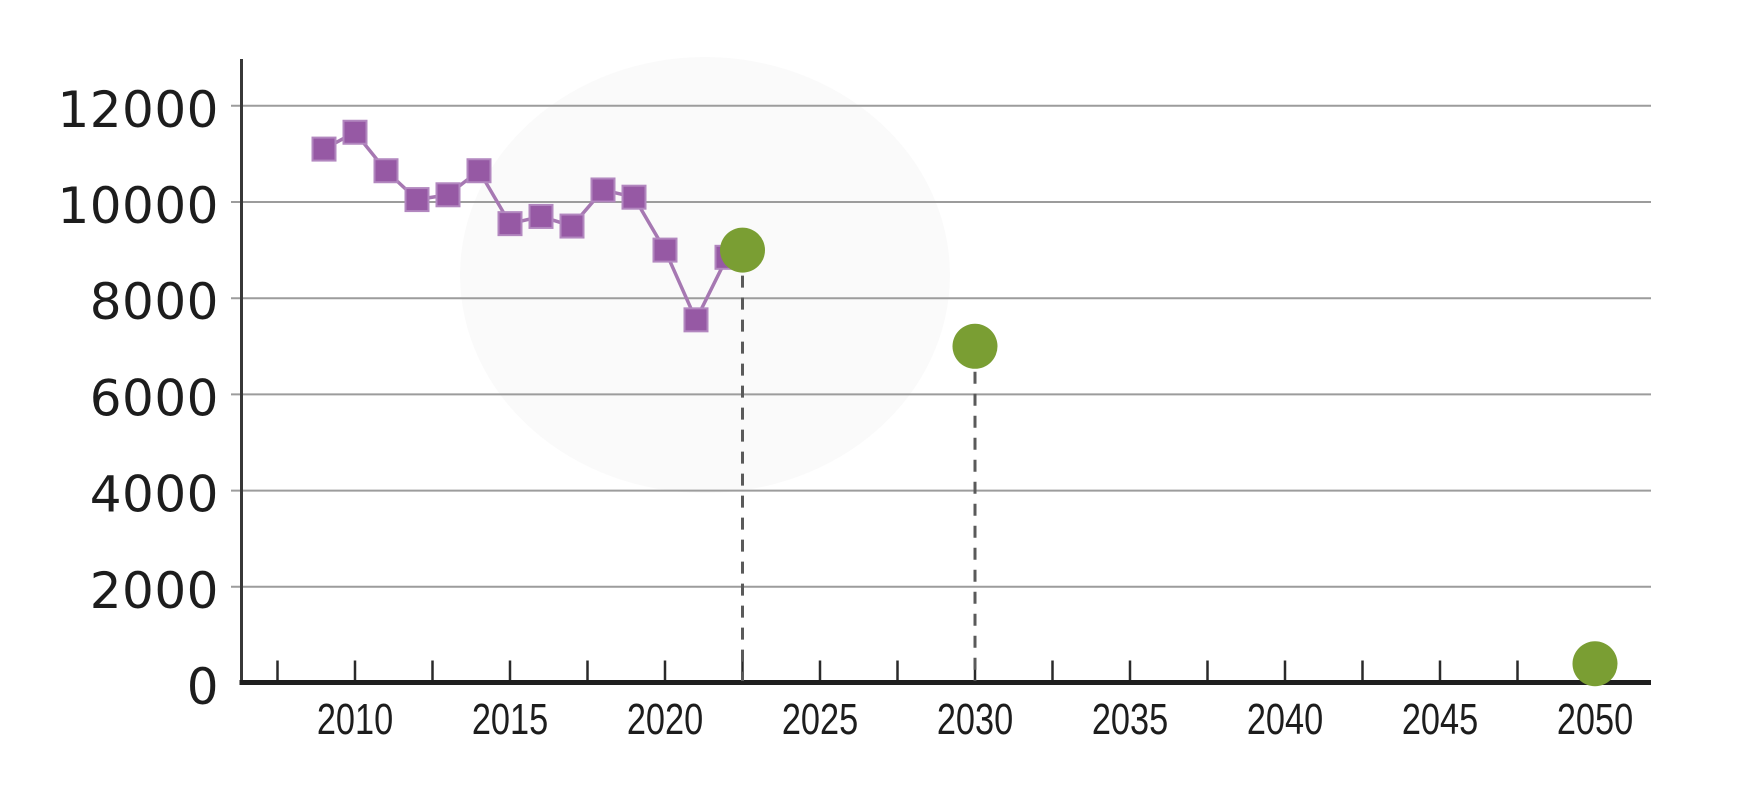 The width and height of the screenshot is (1748, 792). I want to click on x-ticks-group, so click(936, 671).